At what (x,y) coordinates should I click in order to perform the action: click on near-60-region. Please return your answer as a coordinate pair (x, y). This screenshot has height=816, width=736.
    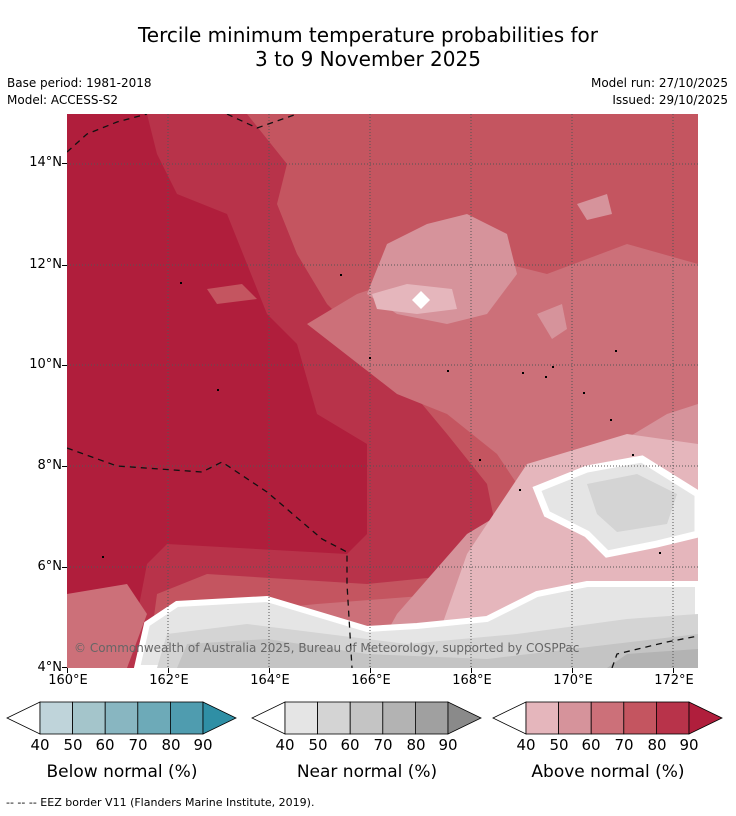
    Looking at the image, I should click on (437, 651).